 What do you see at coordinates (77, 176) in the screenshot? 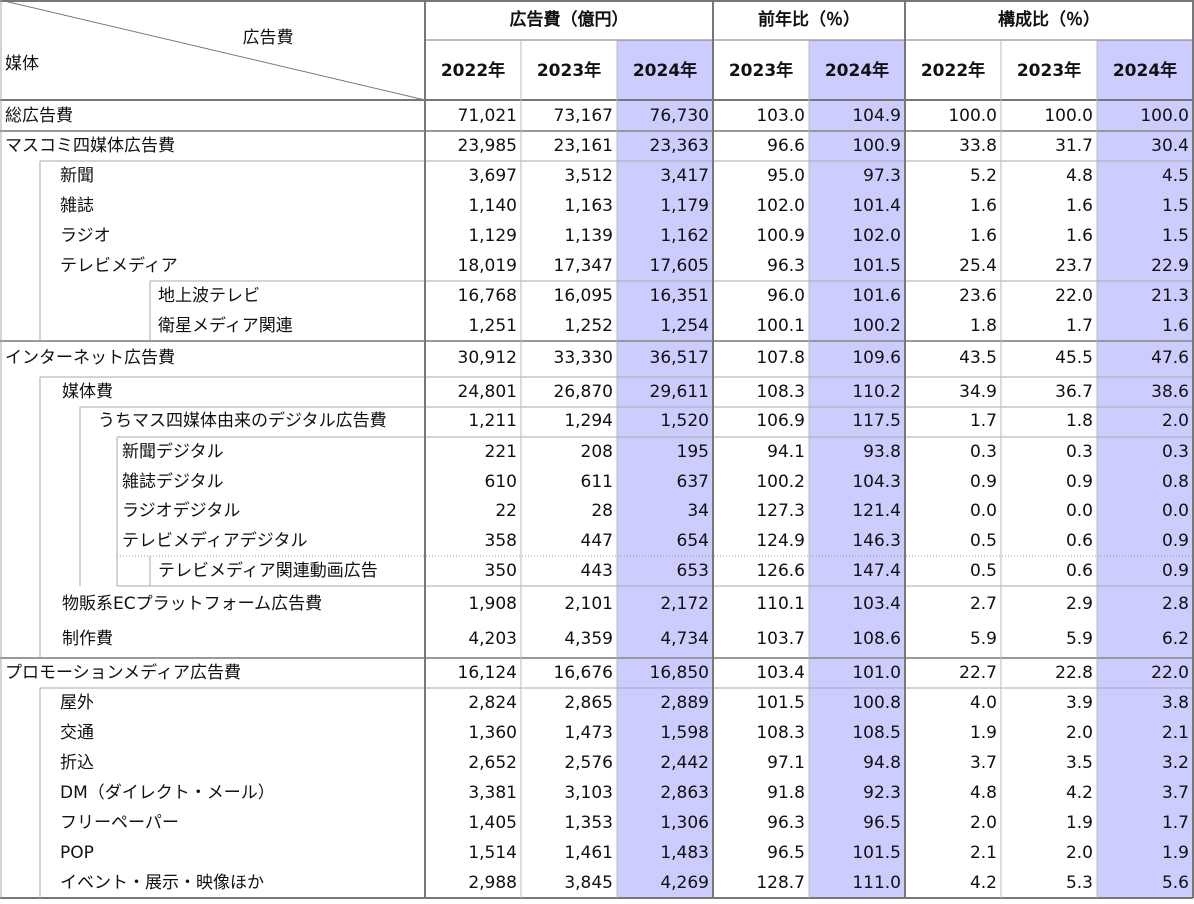
I see `row-label: 新聞` at bounding box center [77, 176].